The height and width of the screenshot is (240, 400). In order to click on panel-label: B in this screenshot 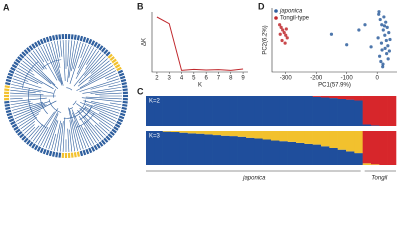, I will do `click(140, 6)`.